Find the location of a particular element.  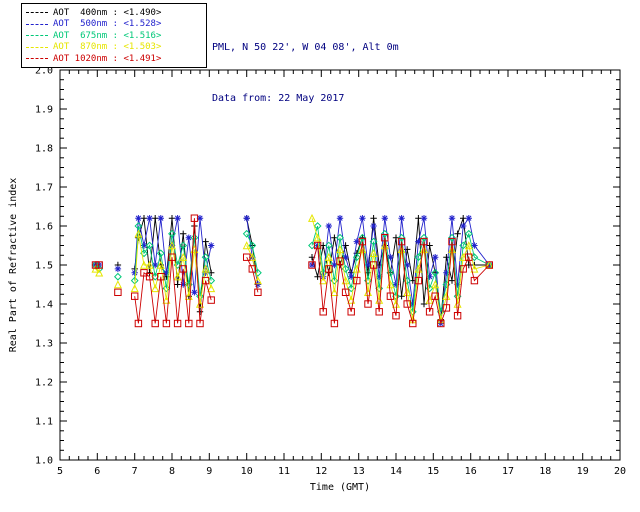

svg-text: 18 is located at coordinates (545, 471).